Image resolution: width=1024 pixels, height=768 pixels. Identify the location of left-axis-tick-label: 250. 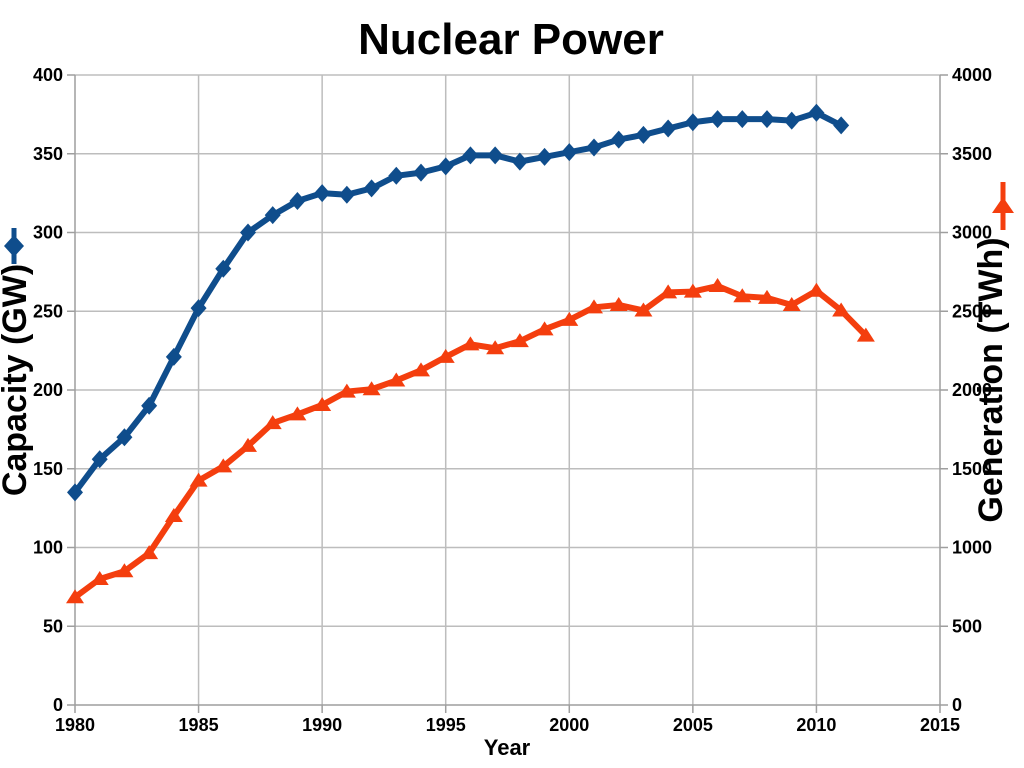
(48, 311).